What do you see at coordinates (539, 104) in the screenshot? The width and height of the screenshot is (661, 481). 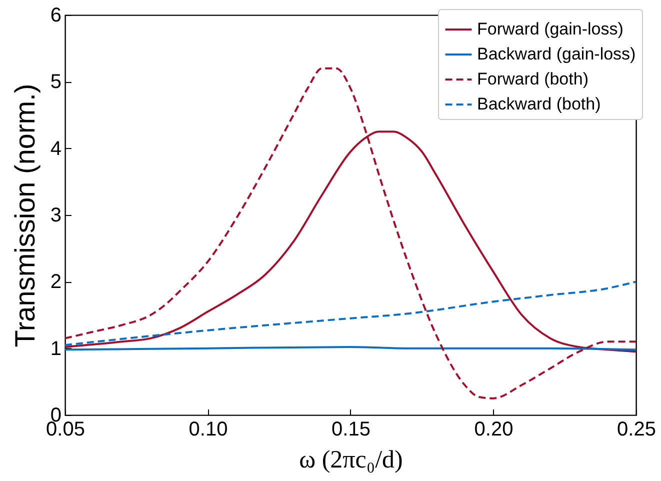 I see `legend-label: Backward (both)` at bounding box center [539, 104].